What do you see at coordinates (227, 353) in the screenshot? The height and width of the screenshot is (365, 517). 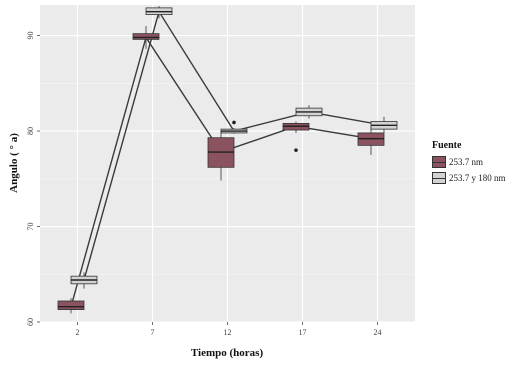 I see `x-axis-title: Tiempo (horas)` at bounding box center [227, 353].